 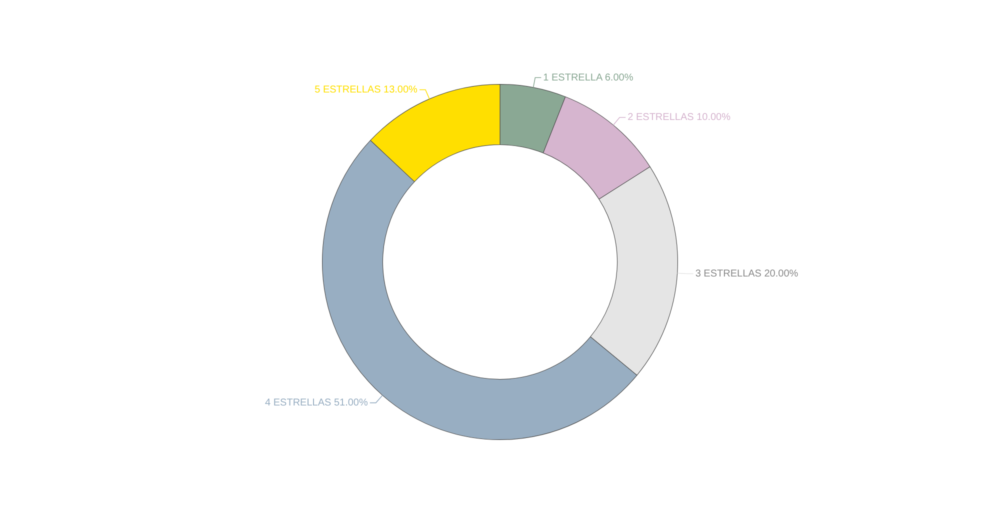 What do you see at coordinates (366, 90) in the screenshot?
I see `slice-label: 5 ESTRELLAS 13.00%` at bounding box center [366, 90].